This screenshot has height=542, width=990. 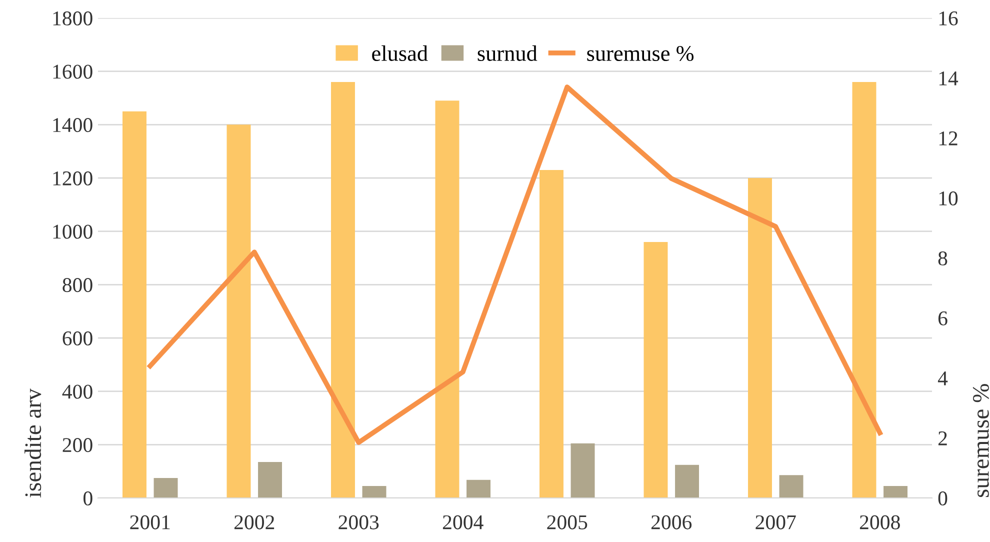 I want to click on y-tick-label: 400, so click(x=77, y=391).